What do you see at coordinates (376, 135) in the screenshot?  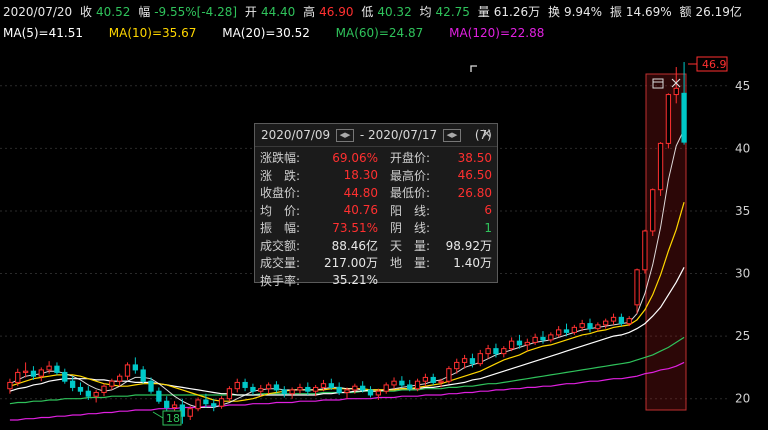 I see `popup-header: 2020/07/09 ◀▶ - 2020/07/17 ◀▶ (7) ✕` at bounding box center [376, 135].